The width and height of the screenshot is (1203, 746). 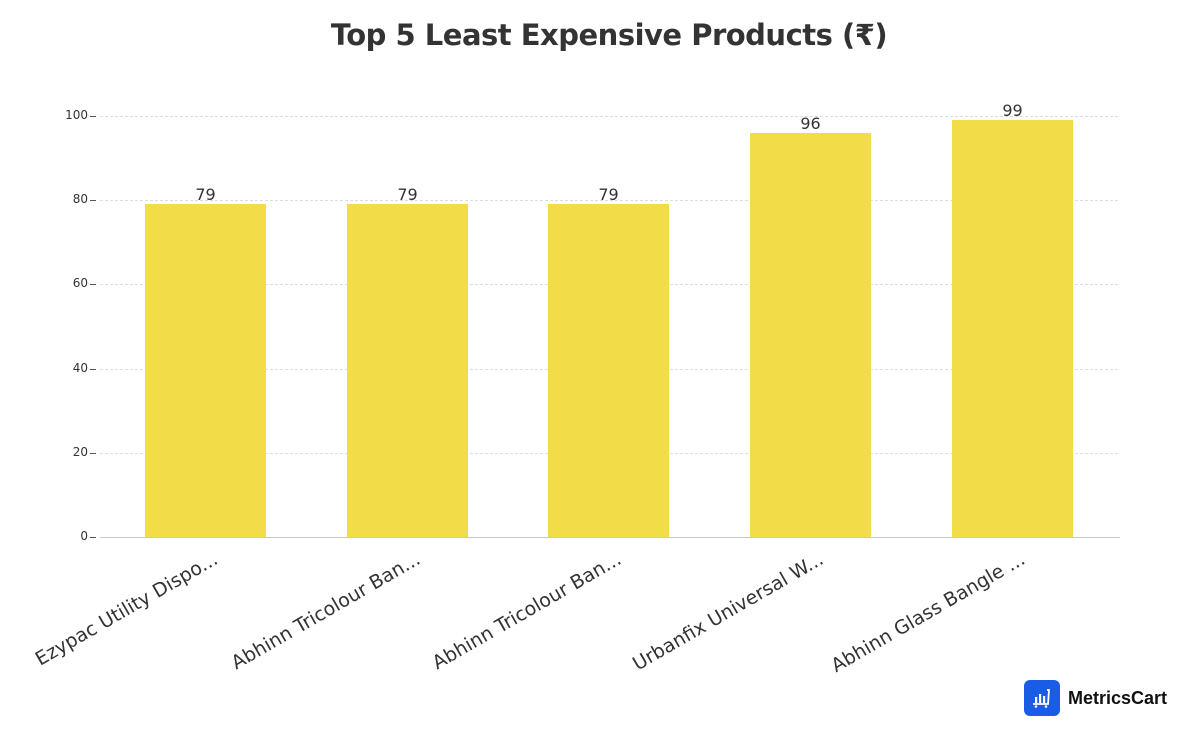 I want to click on y-tick-label: 80, so click(x=80, y=199).